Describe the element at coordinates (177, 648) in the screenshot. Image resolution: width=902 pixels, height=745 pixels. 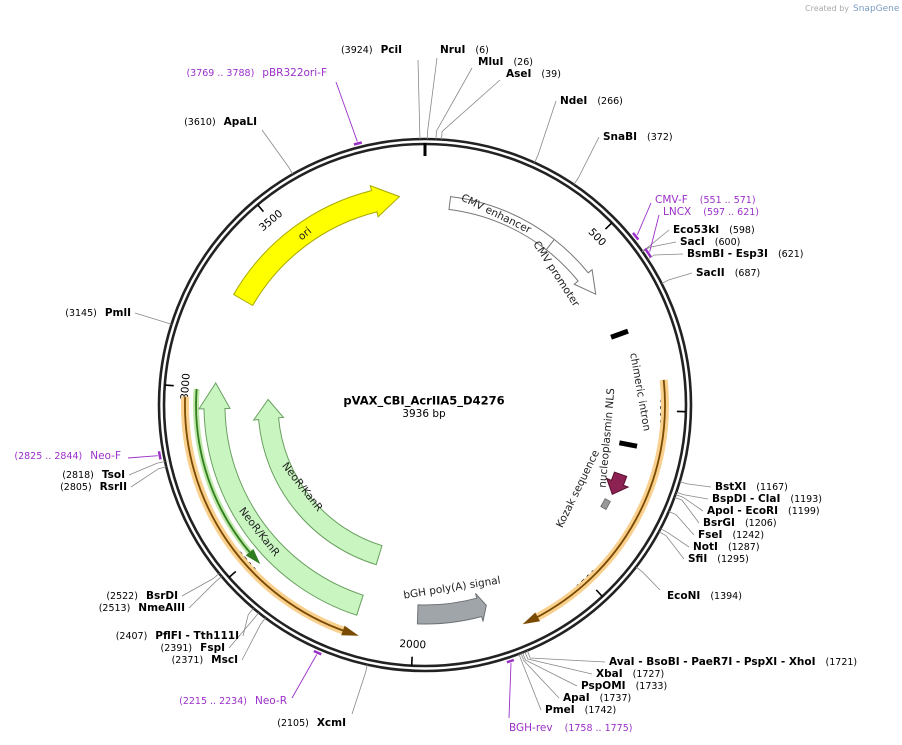
I see `site-position: (2391)` at that location.